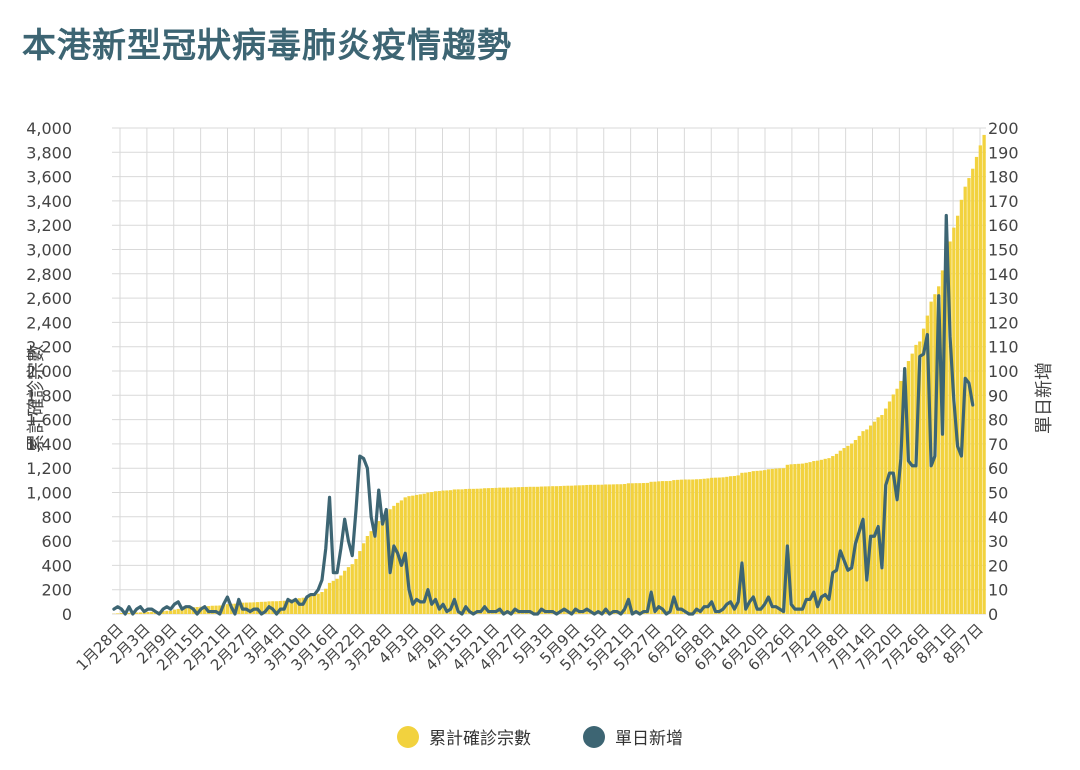  I want to click on legend-item-cumulative: 累計確診宗數, so click(464, 736).